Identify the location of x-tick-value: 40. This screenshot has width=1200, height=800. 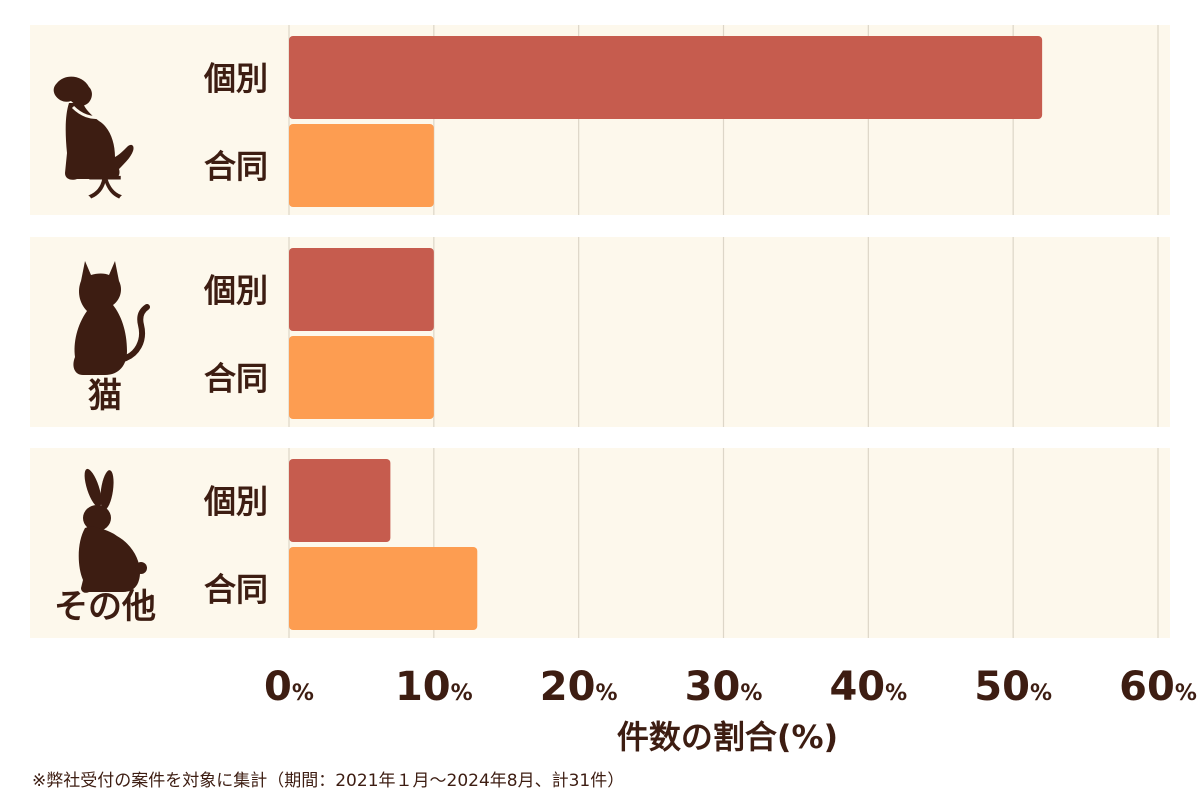
(857, 687).